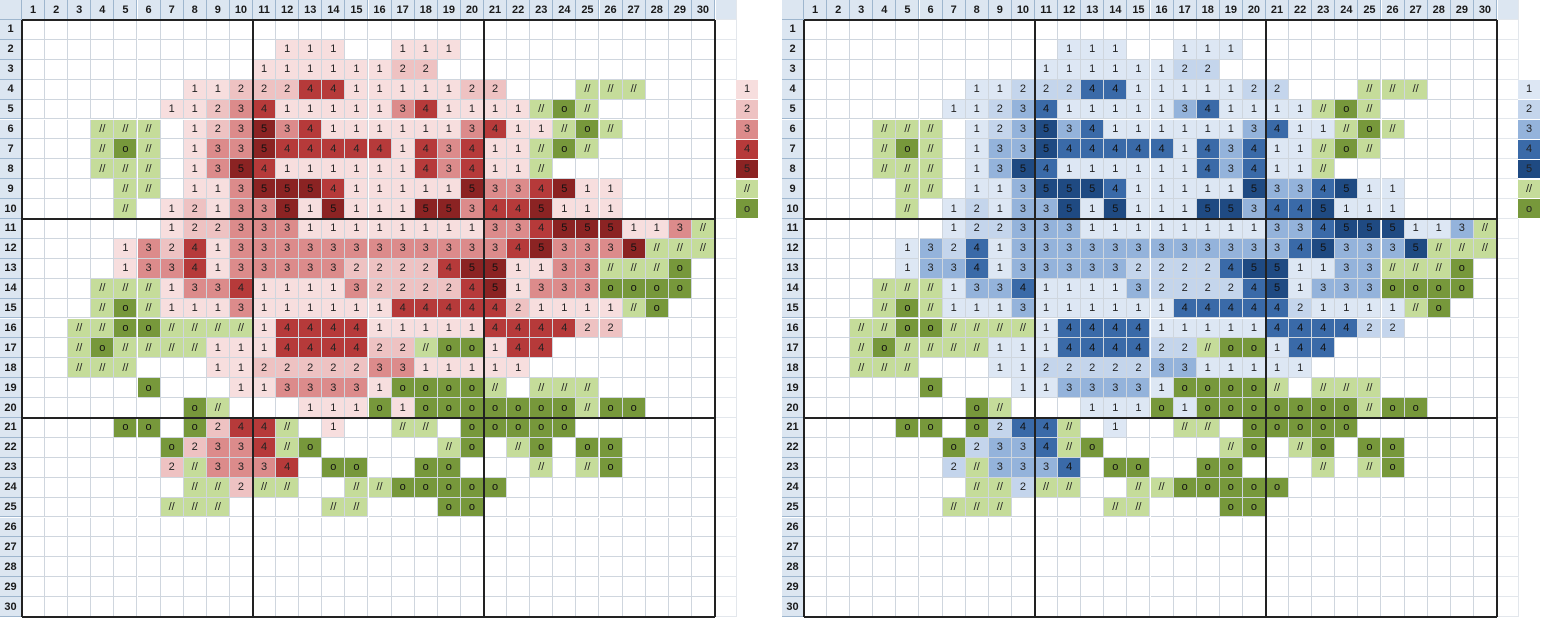  I want to click on row-header: 4, so click(793, 89).